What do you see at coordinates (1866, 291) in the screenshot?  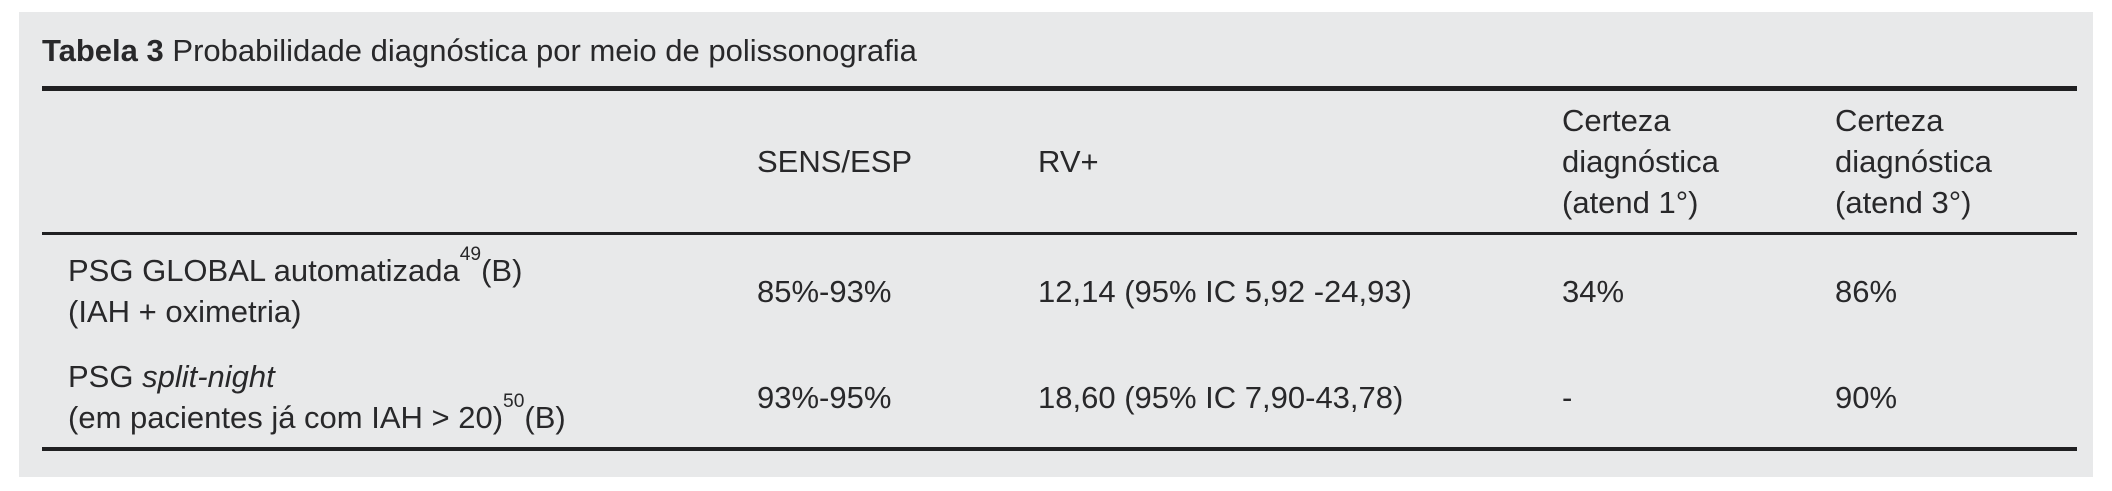 I see `cell-certeza-atend3: 86%` at bounding box center [1866, 291].